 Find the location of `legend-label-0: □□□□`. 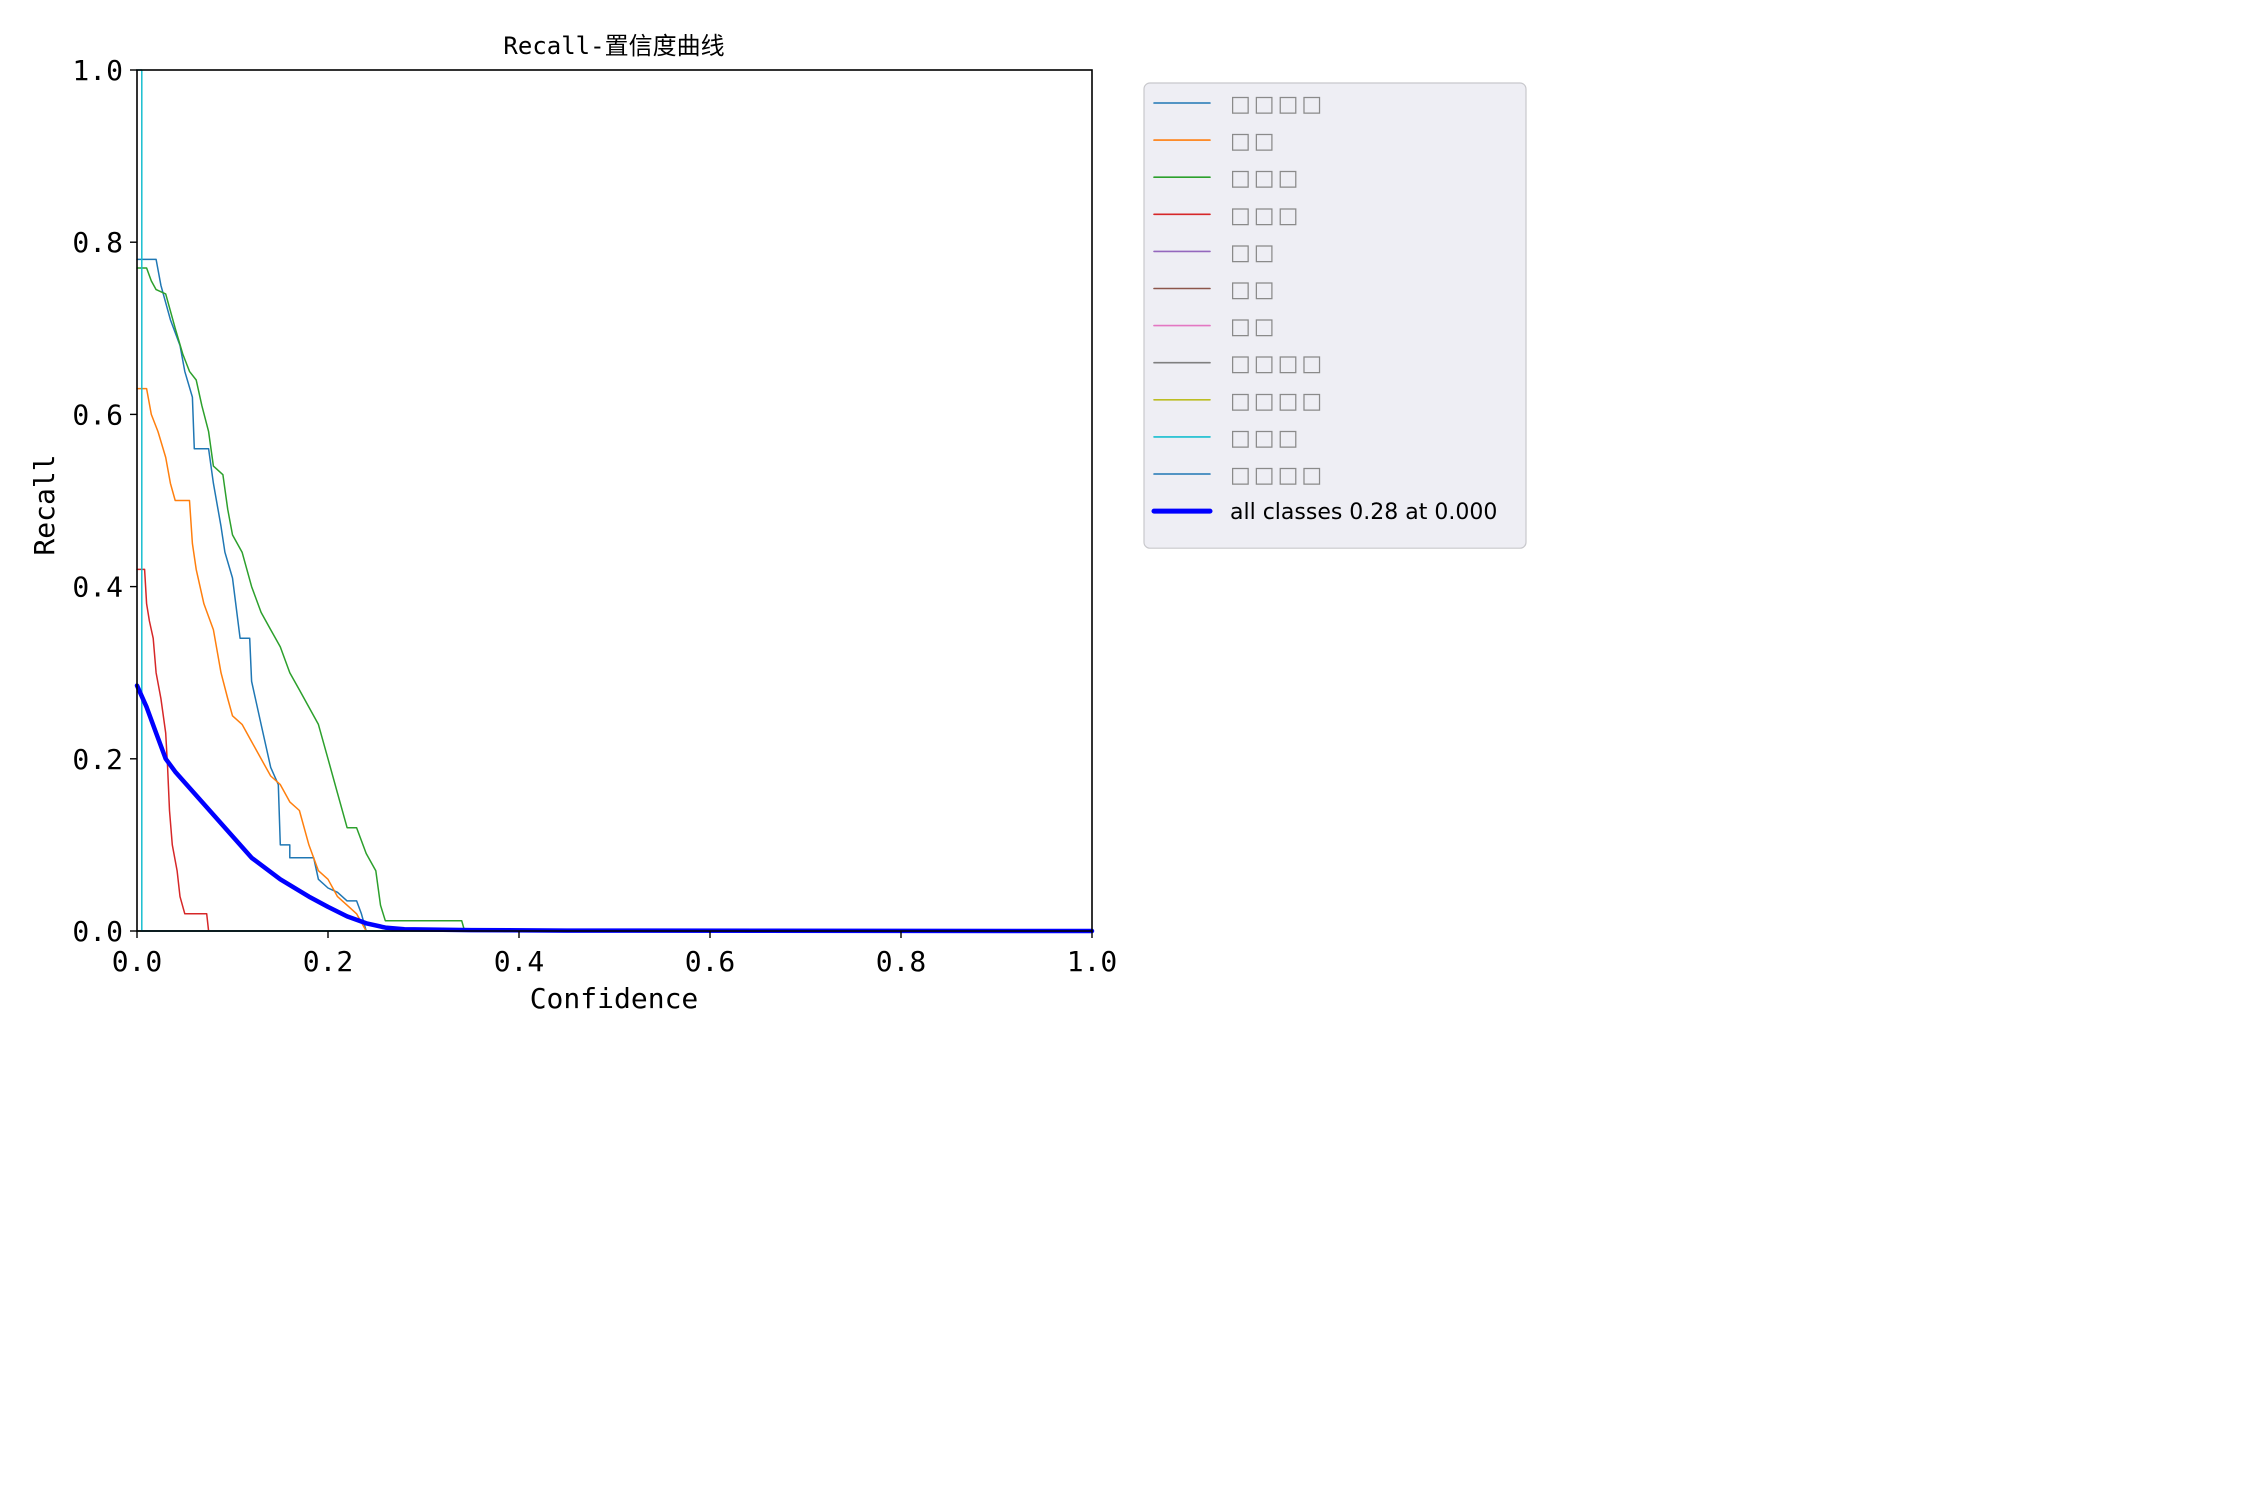

legend-label-0: □□□□ is located at coordinates (1277, 104).